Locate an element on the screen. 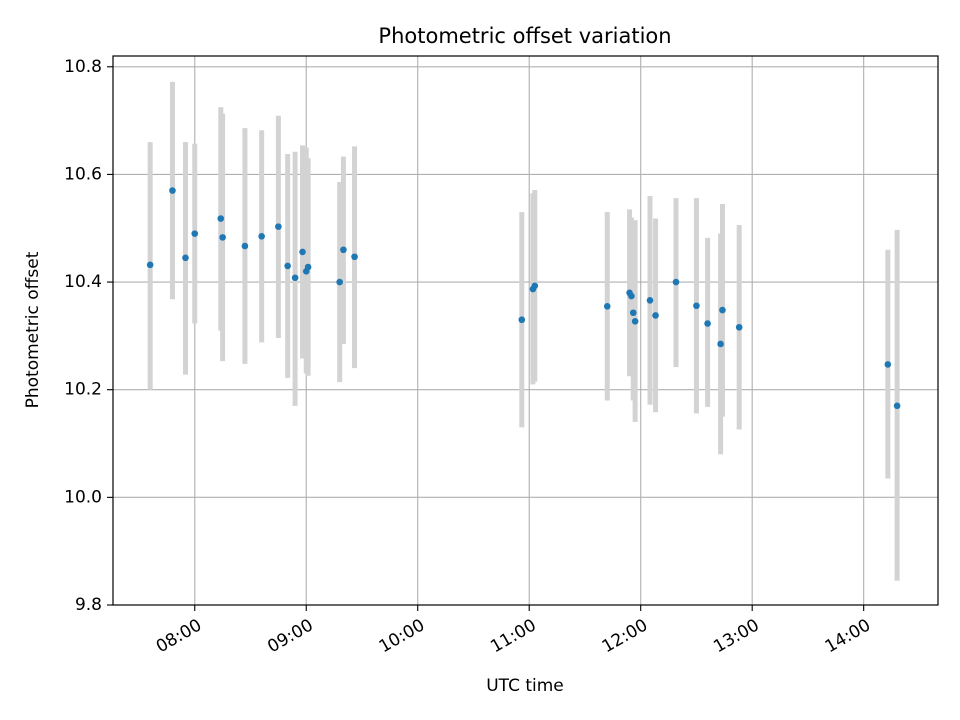 The height and width of the screenshot is (720, 960). y-axis-label: Photometric offset is located at coordinates (33, 329).